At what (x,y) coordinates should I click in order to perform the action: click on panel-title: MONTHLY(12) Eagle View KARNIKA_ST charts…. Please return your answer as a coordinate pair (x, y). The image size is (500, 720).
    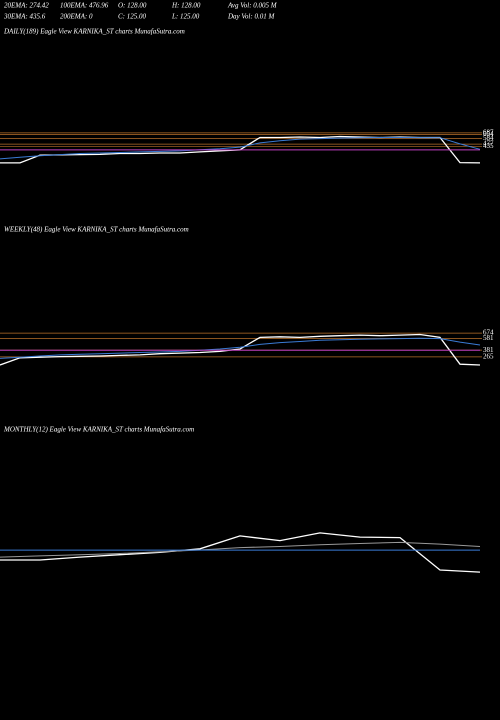
    Looking at the image, I should click on (98, 430).